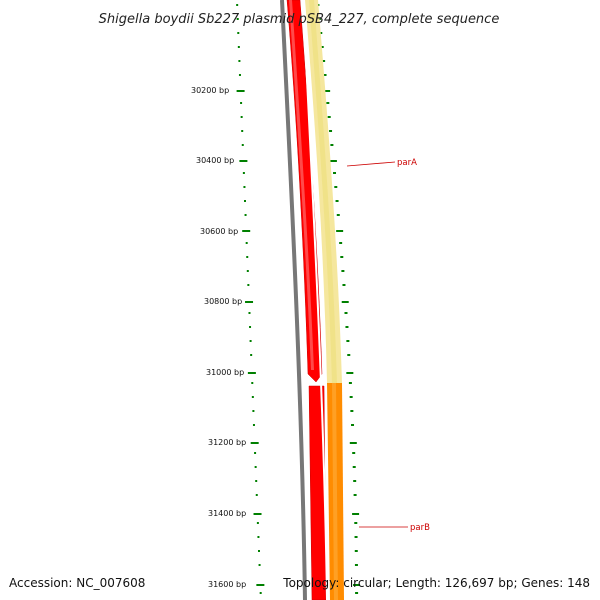  What do you see at coordinates (407, 163) in the screenshot?
I see `gene-name-parA: parA` at bounding box center [407, 163].